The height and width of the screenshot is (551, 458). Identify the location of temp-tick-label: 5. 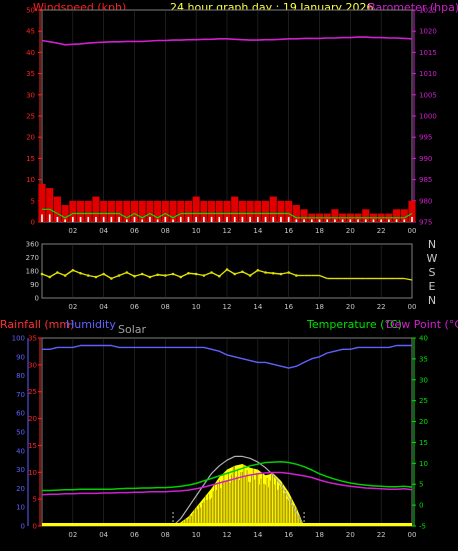
(421, 485).